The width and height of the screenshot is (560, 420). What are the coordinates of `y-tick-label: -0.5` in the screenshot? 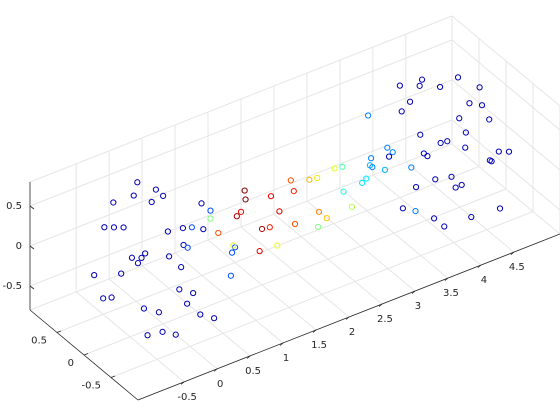 It's located at (91, 386).